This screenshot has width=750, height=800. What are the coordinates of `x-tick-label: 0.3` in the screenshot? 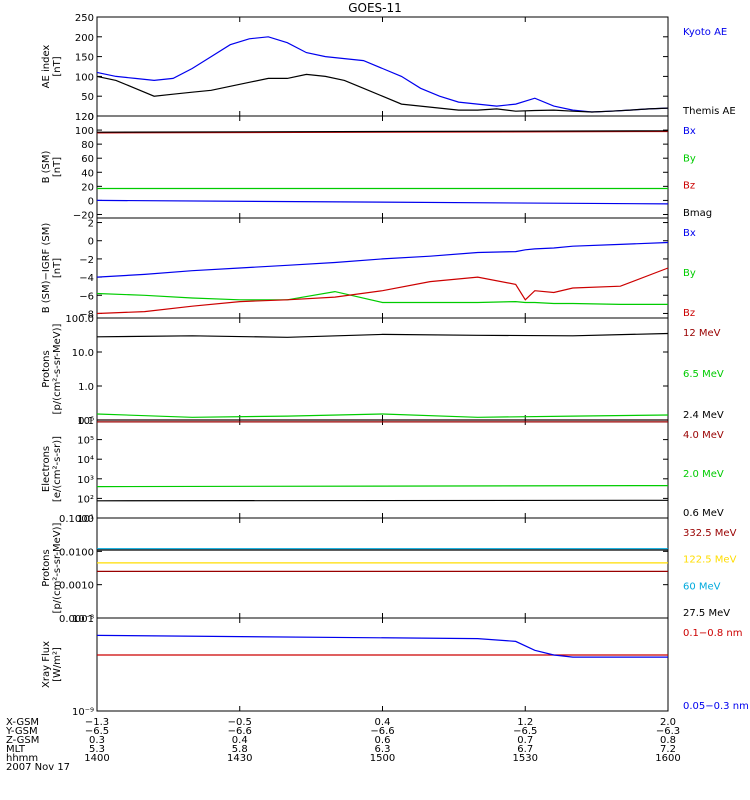 It's located at (97, 740).